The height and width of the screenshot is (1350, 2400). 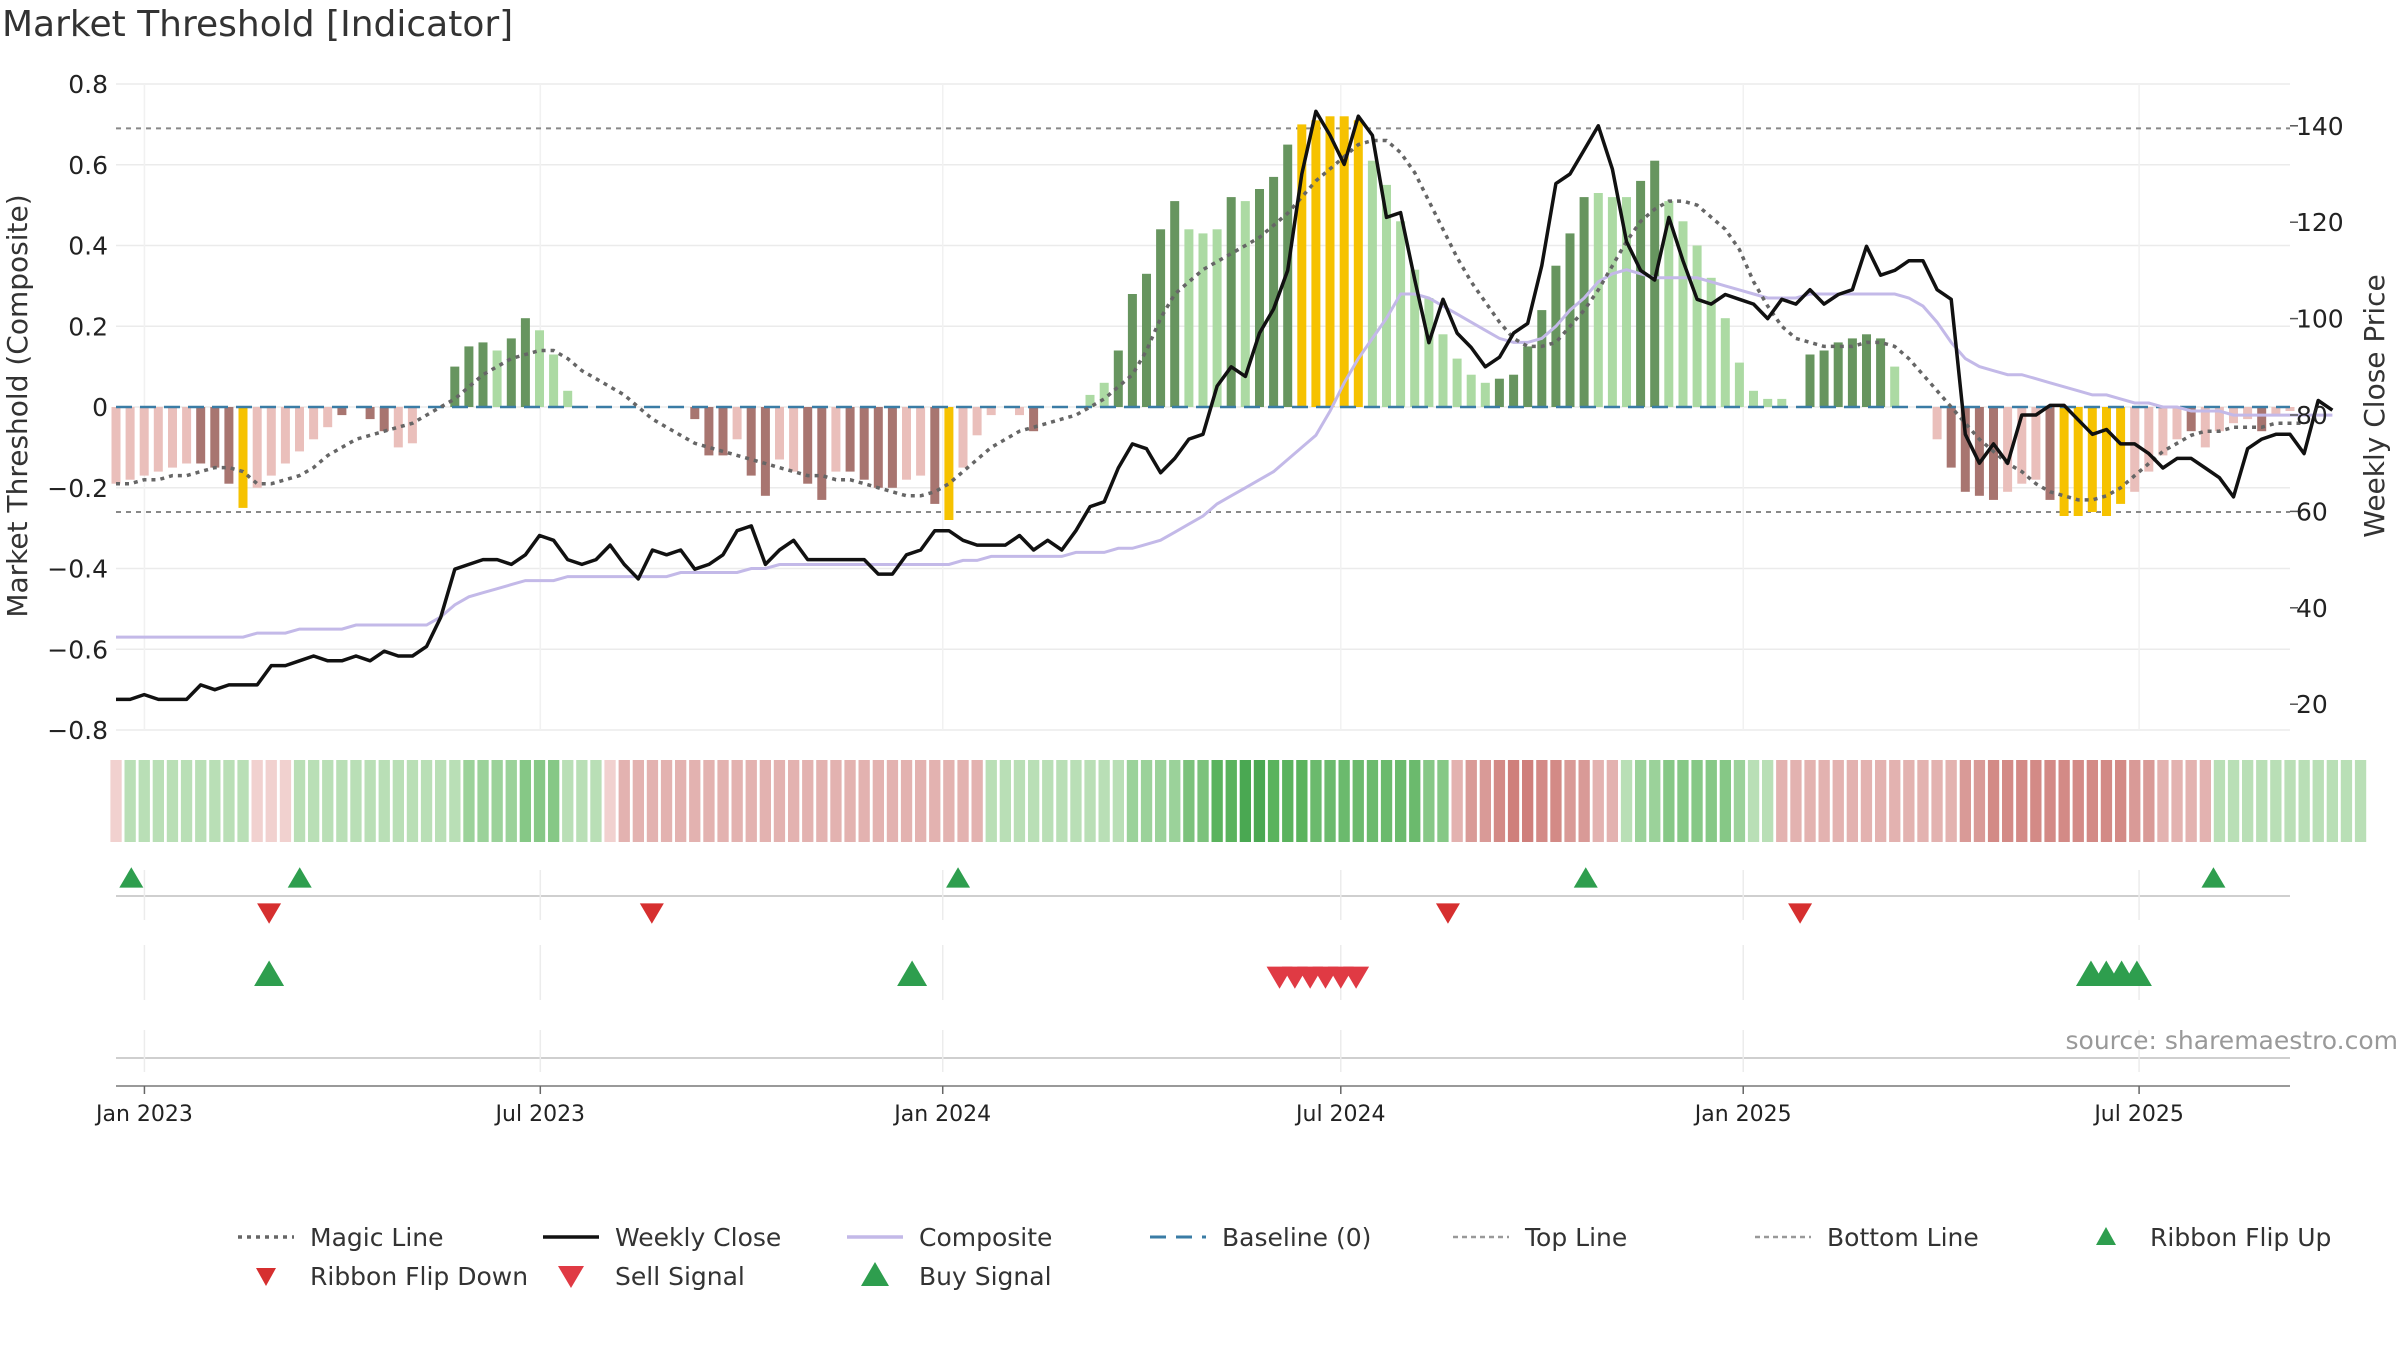 What do you see at coordinates (2136, 973) in the screenshot?
I see `buy-signal-marker` at bounding box center [2136, 973].